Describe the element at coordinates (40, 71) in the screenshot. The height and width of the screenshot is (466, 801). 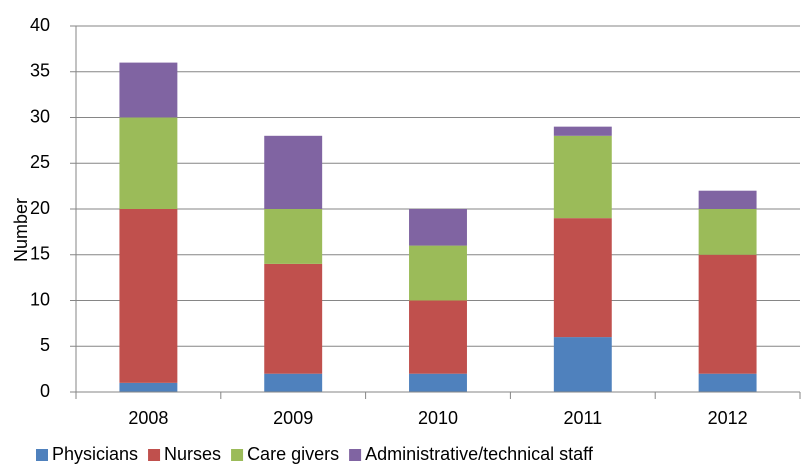
I see `y-tick-label: 35` at that location.